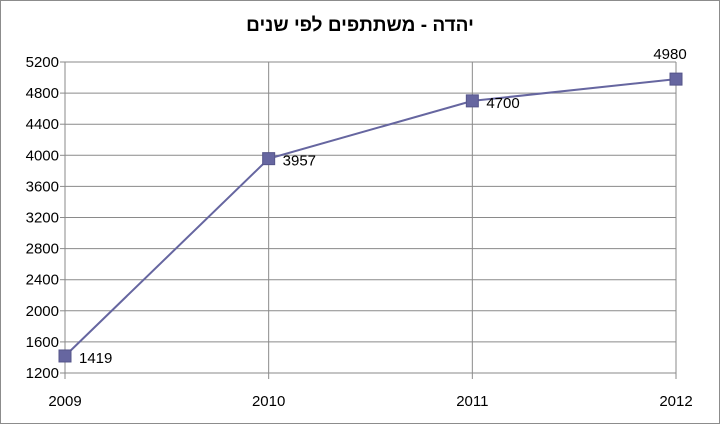 This screenshot has height=424, width=720. Describe the element at coordinates (42, 373) in the screenshot. I see `y-tick-label: 1200` at that location.